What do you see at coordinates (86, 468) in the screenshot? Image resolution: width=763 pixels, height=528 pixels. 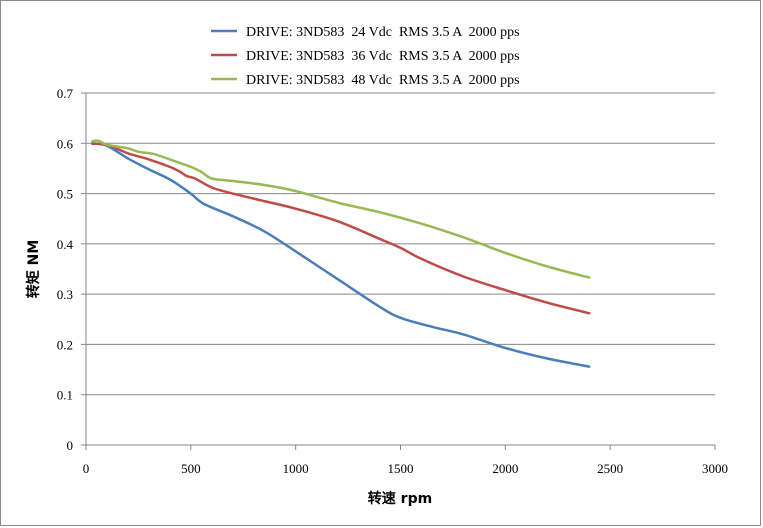 I see `x-tick-label-0: 0` at bounding box center [86, 468].